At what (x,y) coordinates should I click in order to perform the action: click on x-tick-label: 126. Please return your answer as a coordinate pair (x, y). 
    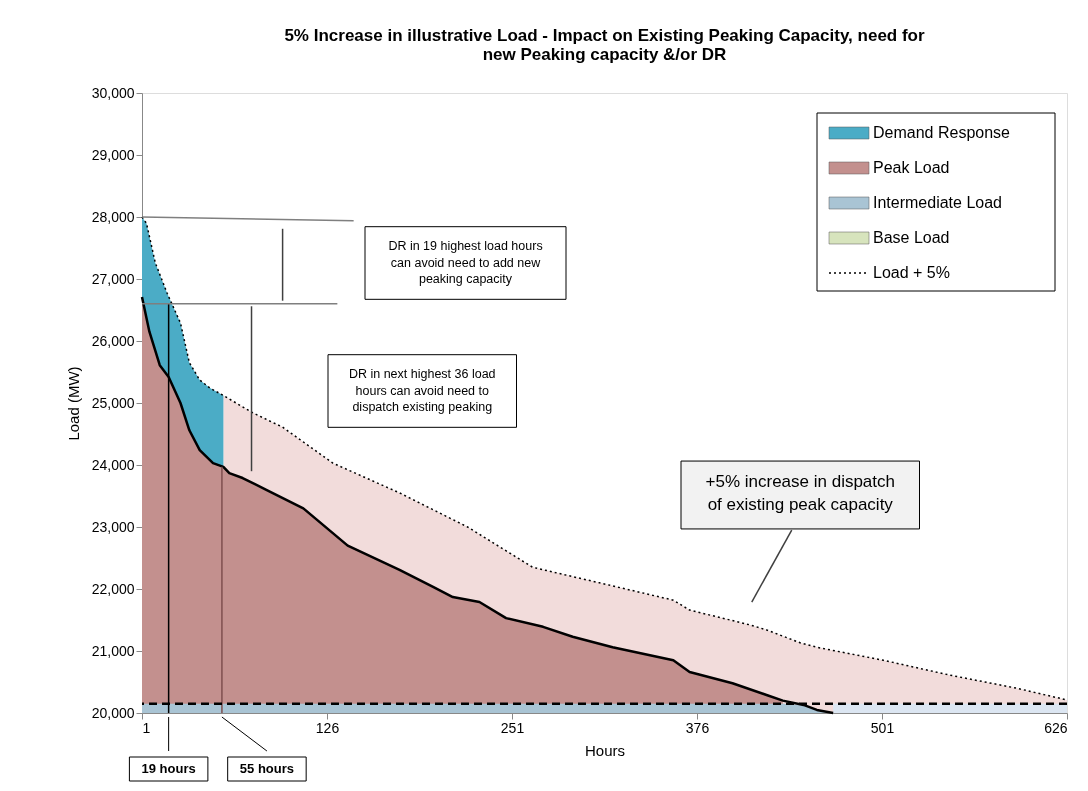
    Looking at the image, I should click on (327, 727).